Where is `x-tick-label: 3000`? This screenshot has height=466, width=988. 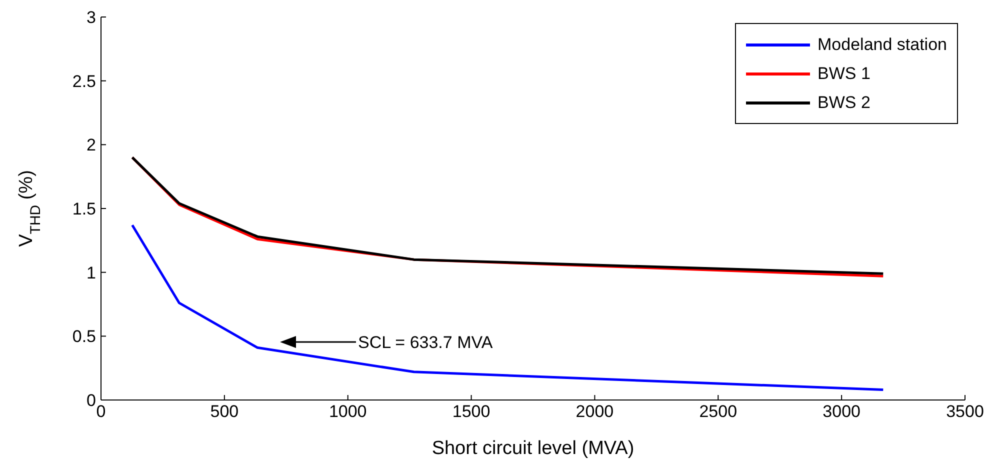 x-tick-label: 3000 is located at coordinates (841, 412).